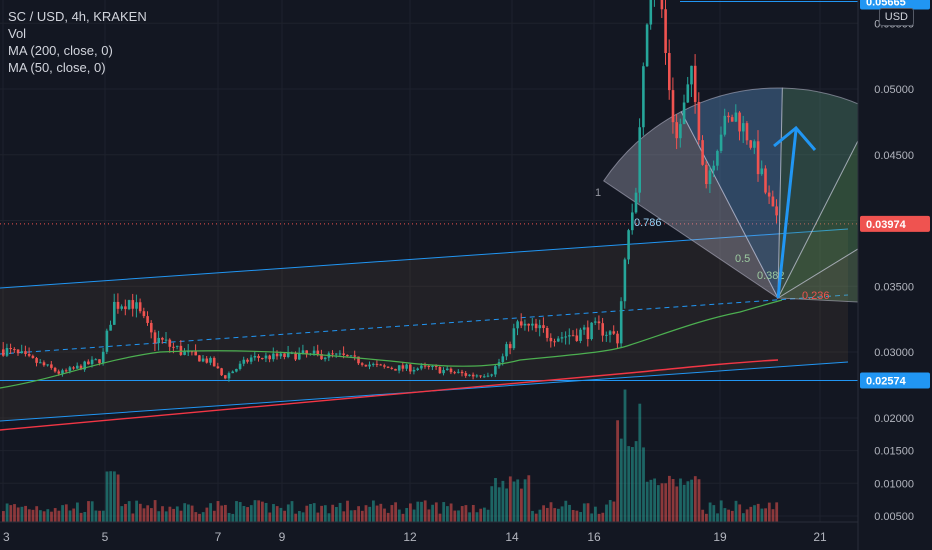 Image resolution: width=932 pixels, height=550 pixels. I want to click on legend-vol: Vol, so click(17, 33).